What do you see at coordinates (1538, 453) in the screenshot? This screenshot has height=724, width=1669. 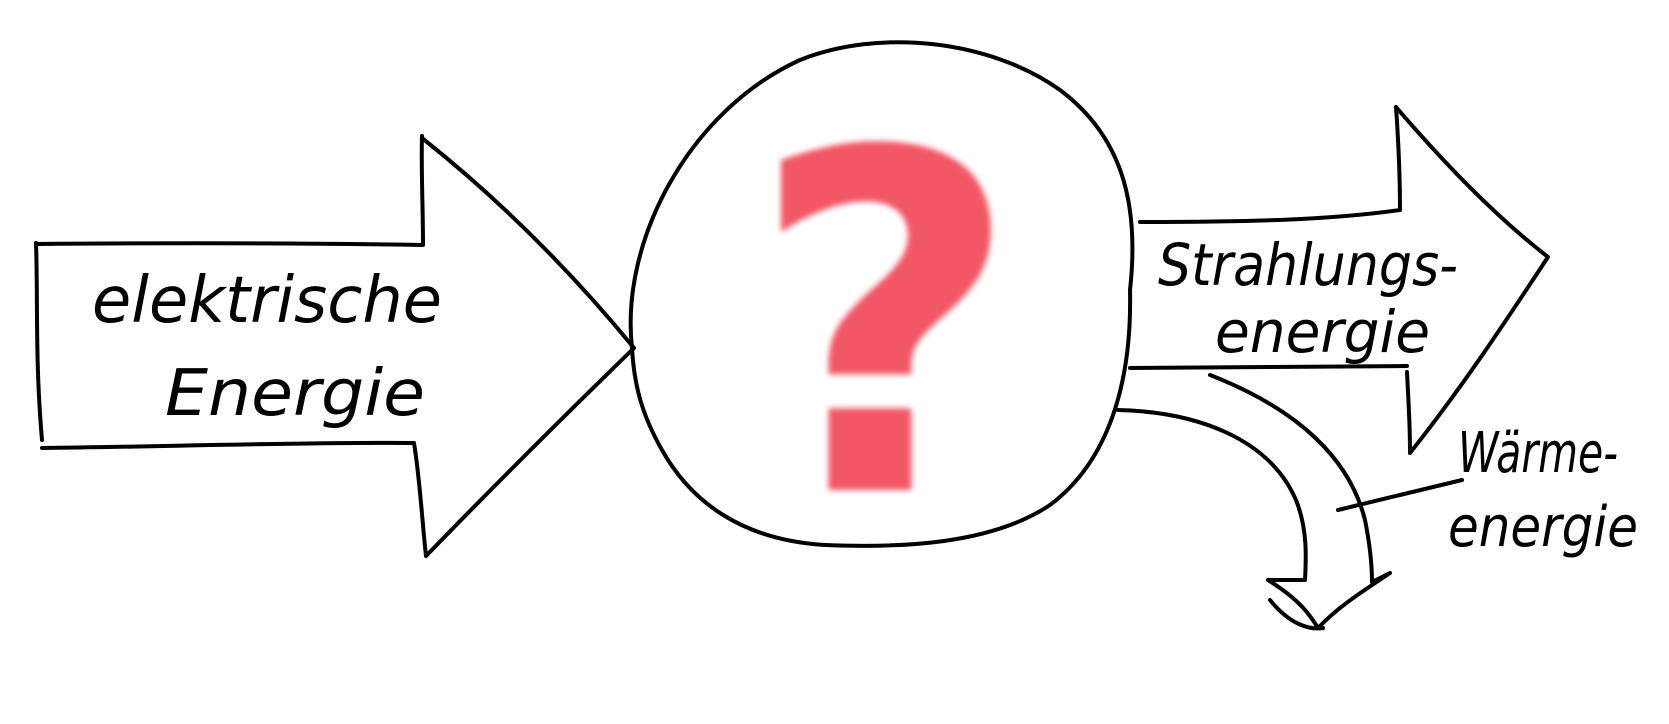 I see `heat-label-line1: Wärme-` at bounding box center [1538, 453].